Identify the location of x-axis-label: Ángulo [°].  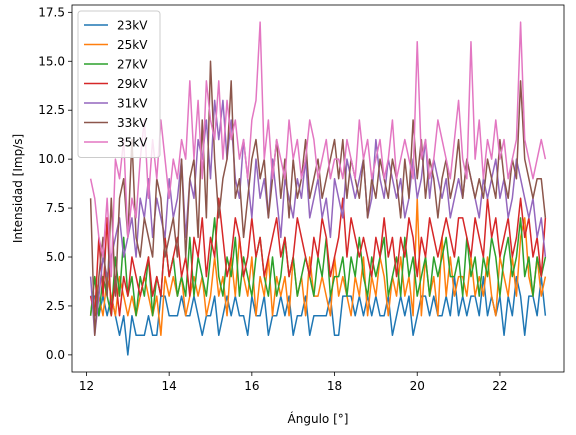
(318, 418).